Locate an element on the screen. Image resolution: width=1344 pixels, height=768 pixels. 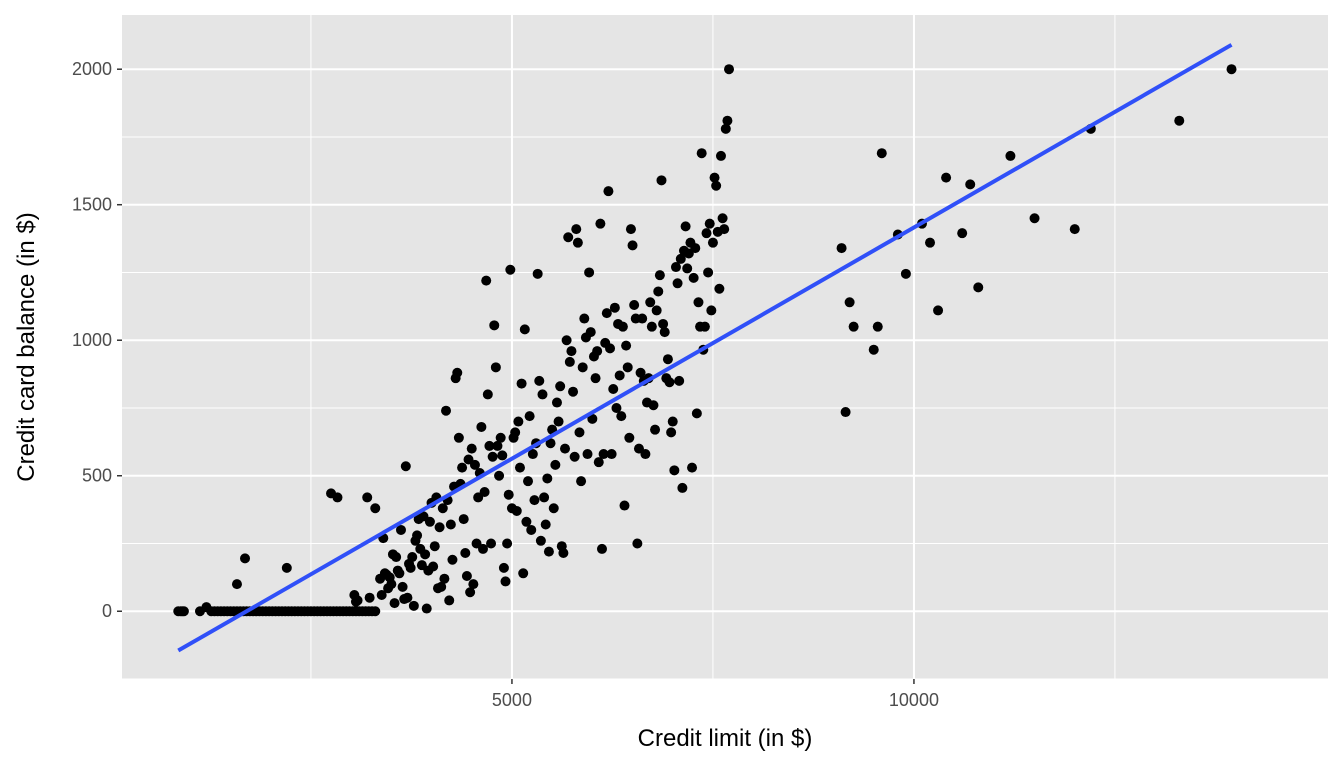
y-tick-labels: 0 500 1000 1500 2000 is located at coordinates (92, 340).